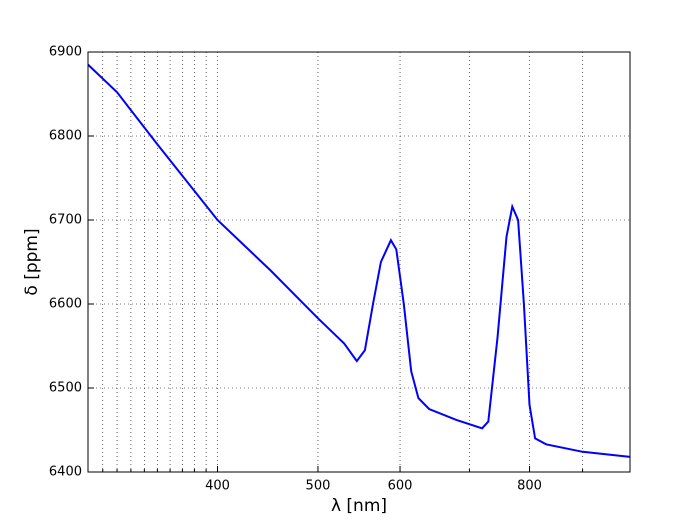 The height and width of the screenshot is (525, 700). What do you see at coordinates (529, 486) in the screenshot?
I see `x-tick-label: 800` at bounding box center [529, 486].